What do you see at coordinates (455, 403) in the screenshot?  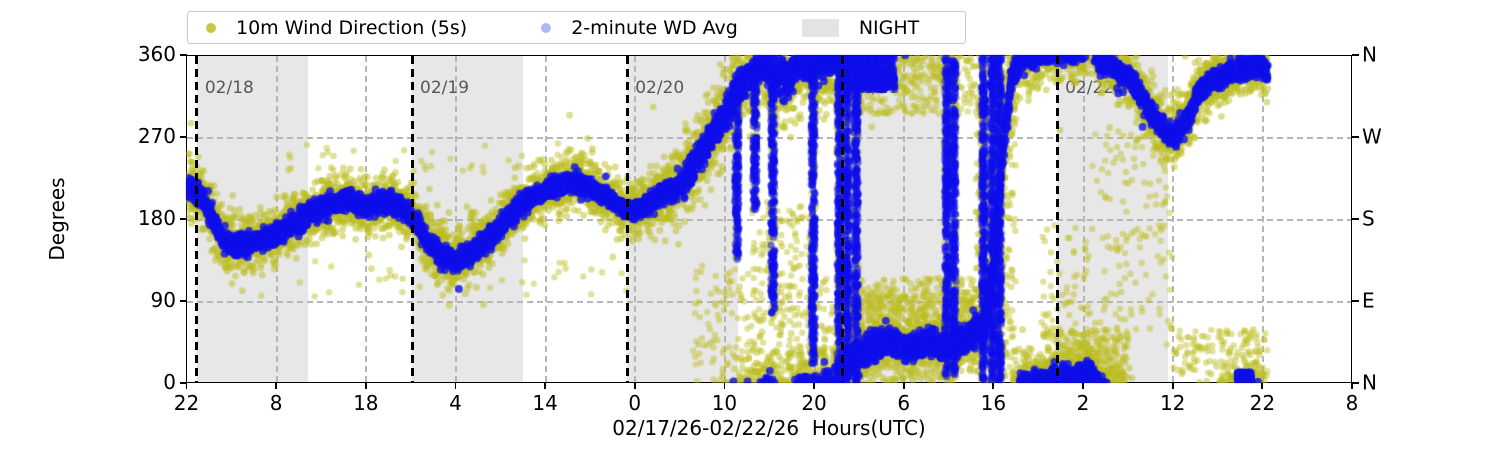 I see `x-tick-label: 4` at bounding box center [455, 403].